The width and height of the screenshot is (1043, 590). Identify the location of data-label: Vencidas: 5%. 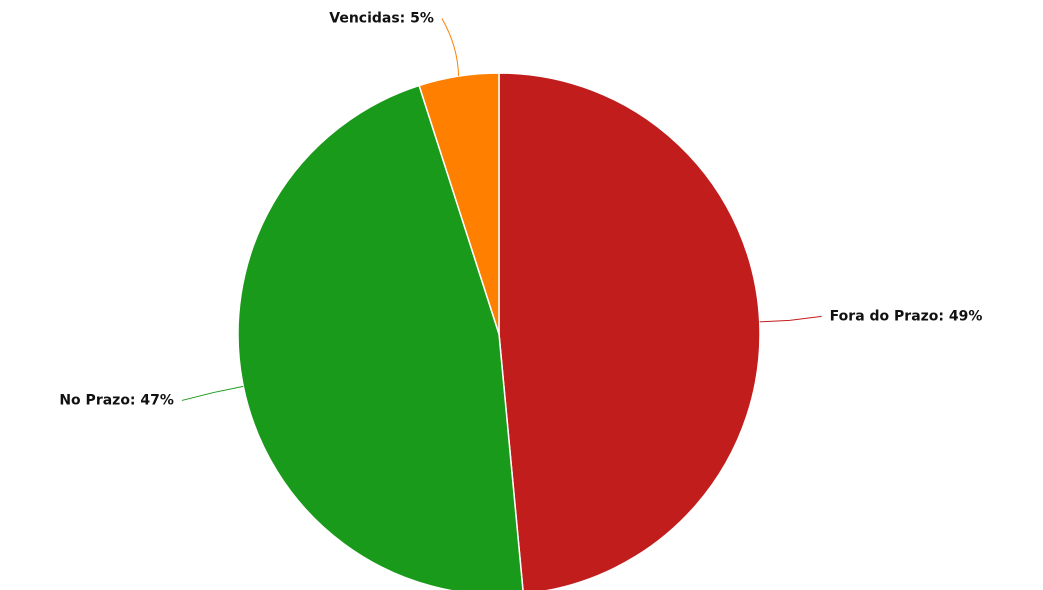
(381, 19).